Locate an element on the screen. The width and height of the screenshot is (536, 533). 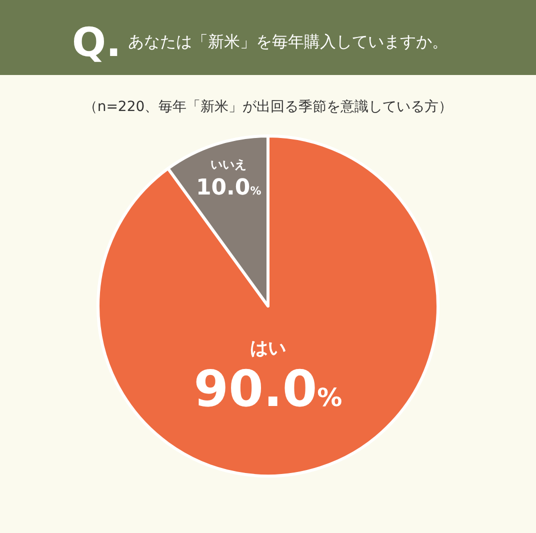
slice-label: はい is located at coordinates (268, 348).